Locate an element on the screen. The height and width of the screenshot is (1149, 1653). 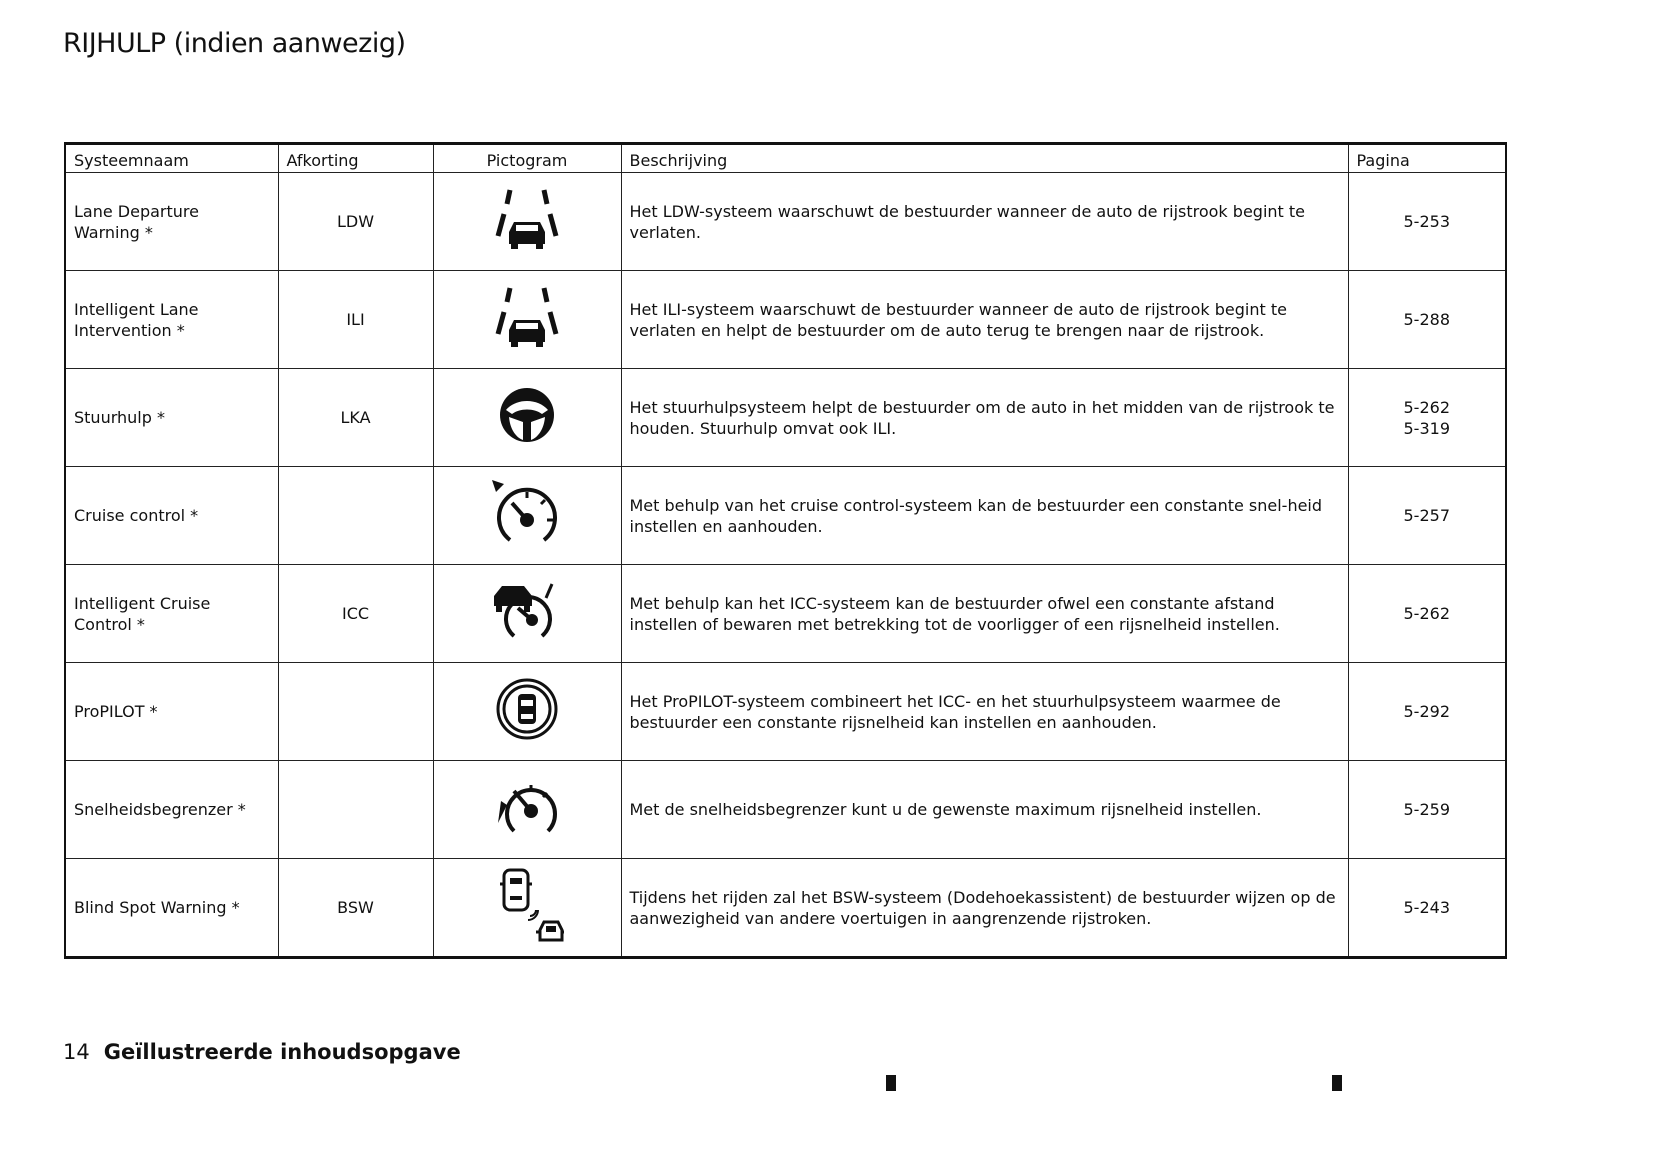
page-footer: 14 Geïllustreerde inhoudsopgave is located at coordinates (262, 1052).